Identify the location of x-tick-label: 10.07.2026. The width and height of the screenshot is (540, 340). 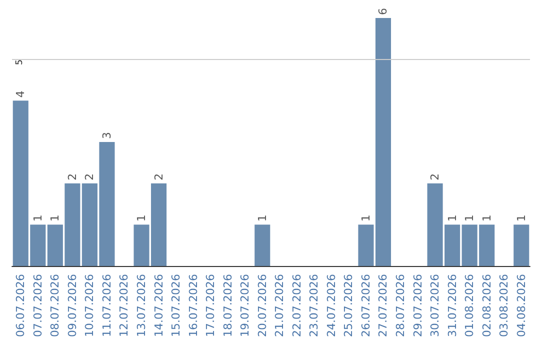
(89, 306).